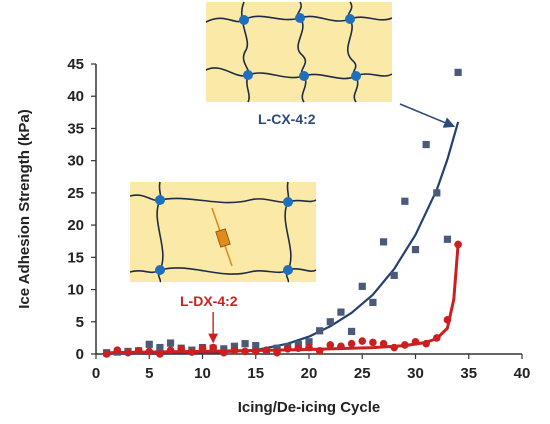  Describe the element at coordinates (96, 373) in the screenshot. I see `x-tick-label: 0` at that location.